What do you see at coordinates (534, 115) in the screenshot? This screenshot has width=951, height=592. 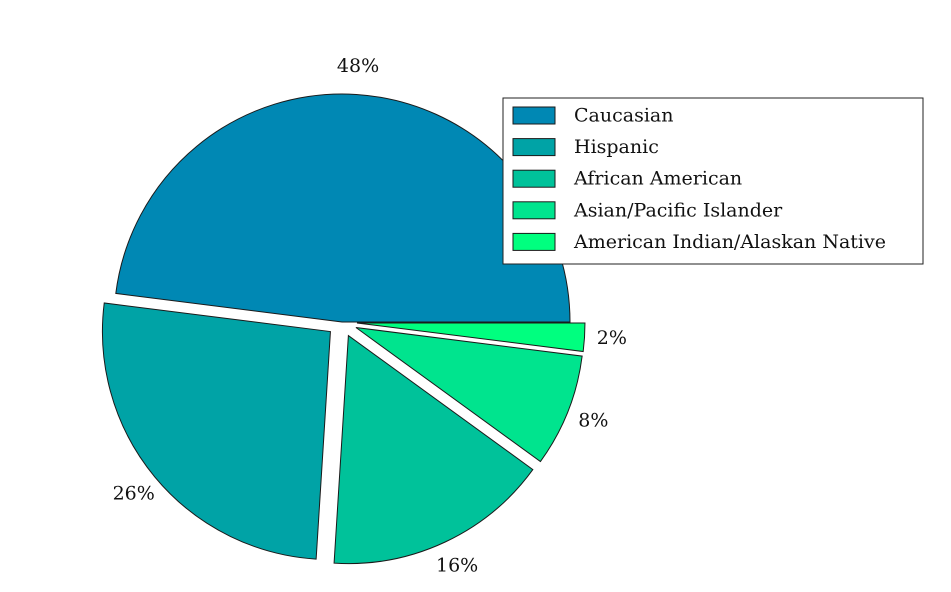 I see `legend-swatch-caucasian` at bounding box center [534, 115].